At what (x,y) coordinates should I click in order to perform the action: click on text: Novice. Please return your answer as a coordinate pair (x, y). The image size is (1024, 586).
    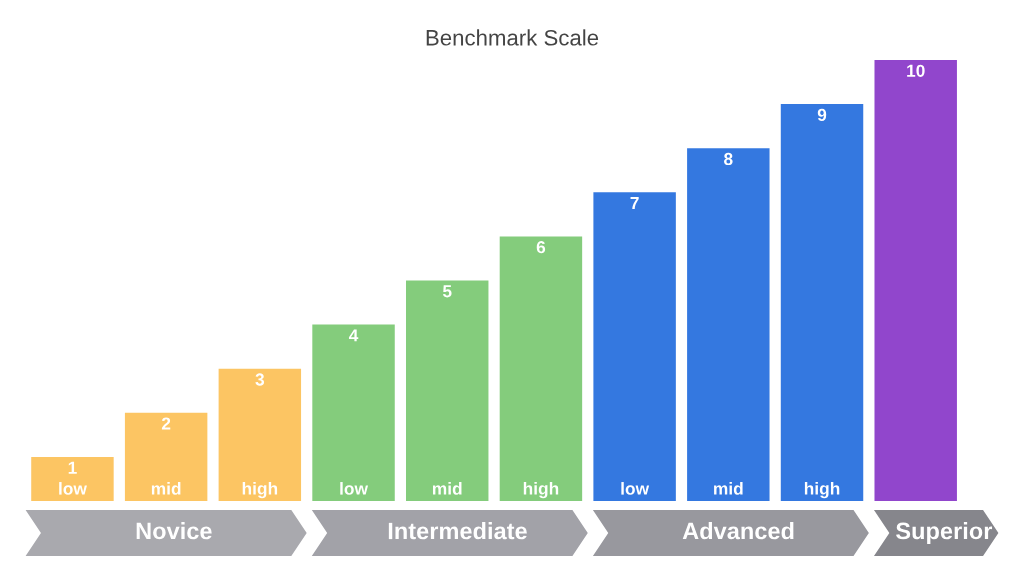
    Looking at the image, I should click on (174, 530).